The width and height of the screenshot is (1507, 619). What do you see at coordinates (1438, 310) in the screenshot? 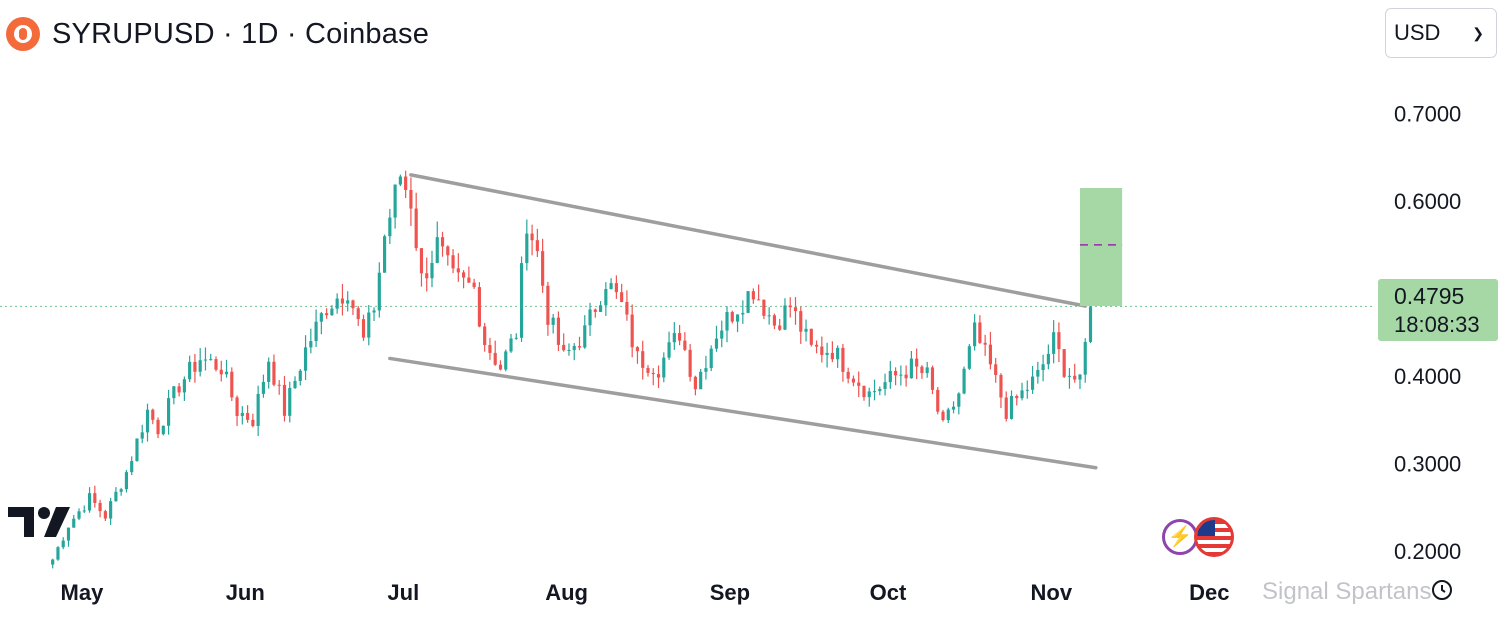
I see `last-price-label: 0.4795 18:08:33` at bounding box center [1438, 310].